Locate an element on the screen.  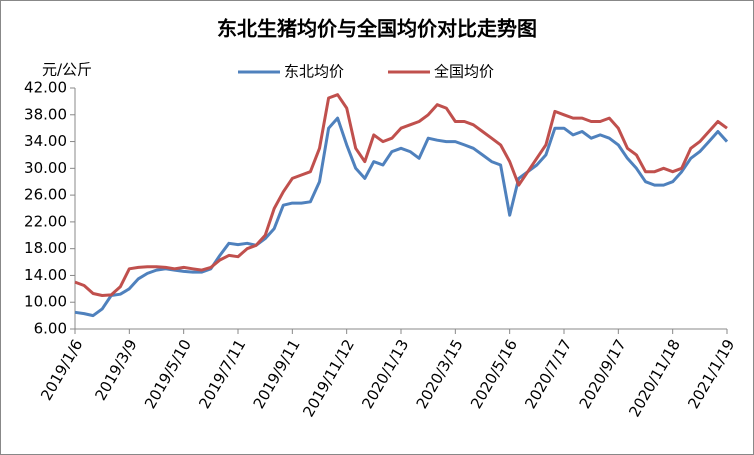
chart-title: 东北生猪均价与全国均价对比走势图 is located at coordinates (377, 29).